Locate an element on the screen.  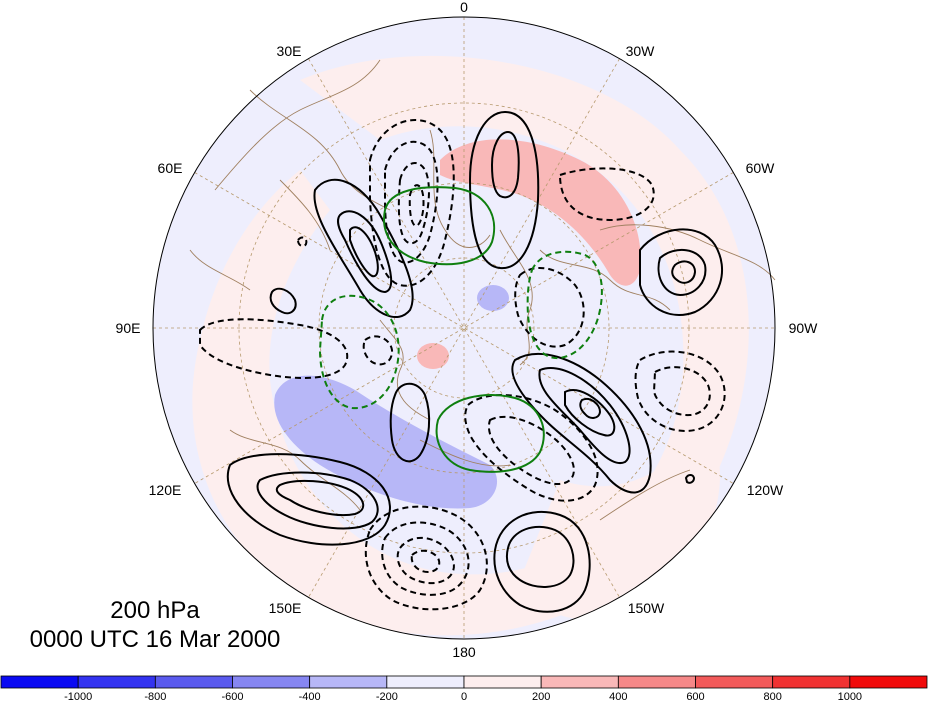
colorbar-tick-label: -600 is located at coordinates (232, 696).